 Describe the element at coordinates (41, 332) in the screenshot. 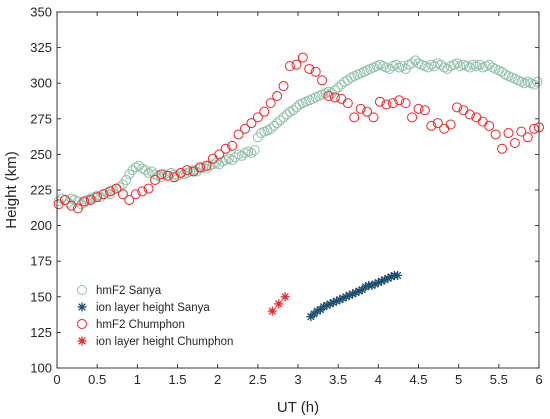

I see `y-tick-label: 125` at that location.